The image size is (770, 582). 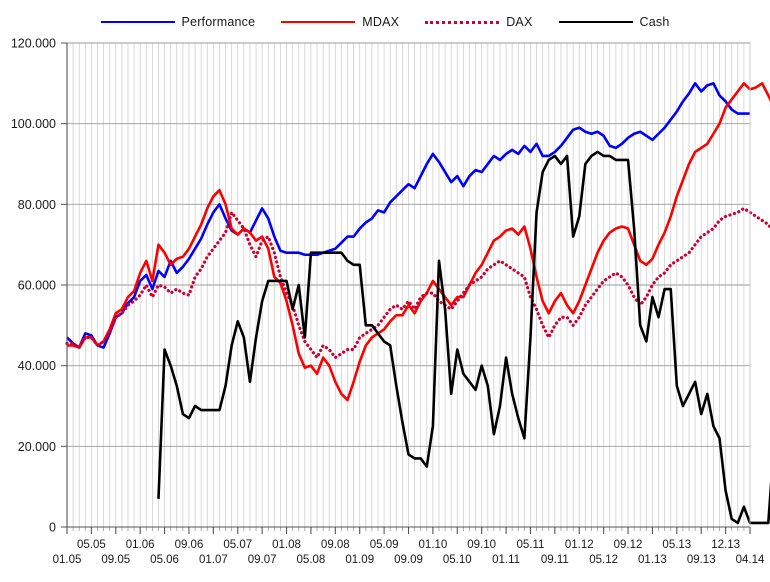 What do you see at coordinates (603, 560) in the screenshot?
I see `x-axis-tick-label: 05.12` at bounding box center [603, 560].